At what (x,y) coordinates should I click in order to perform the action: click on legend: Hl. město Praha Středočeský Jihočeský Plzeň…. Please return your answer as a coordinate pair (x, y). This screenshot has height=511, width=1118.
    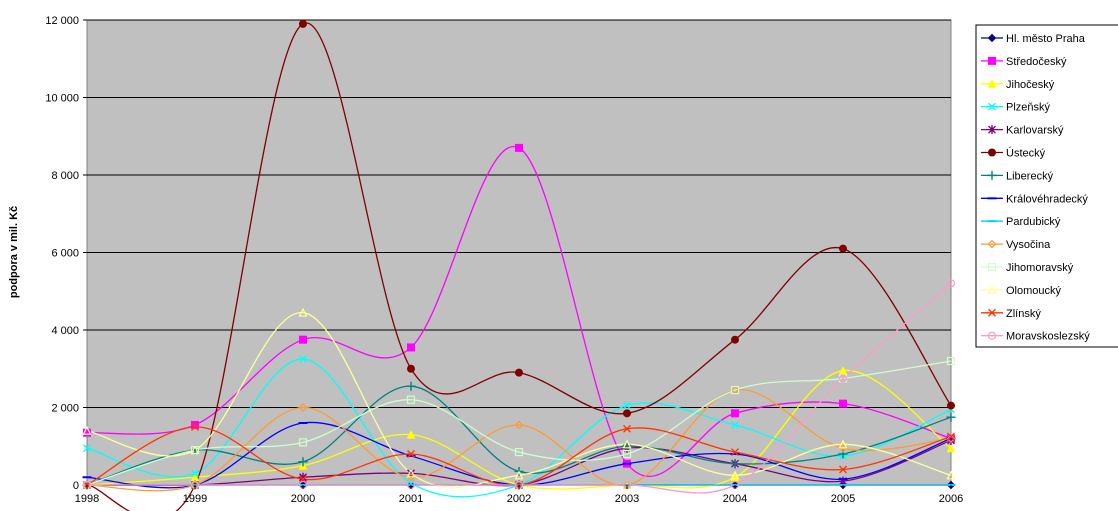
    Looking at the image, I should click on (1035, 188).